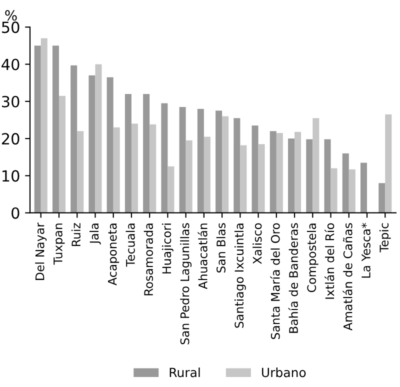 The height and width of the screenshot is (387, 400). What do you see at coordinates (203, 257) in the screenshot?
I see `x-tick-label: Ahuacatlán` at bounding box center [203, 257].